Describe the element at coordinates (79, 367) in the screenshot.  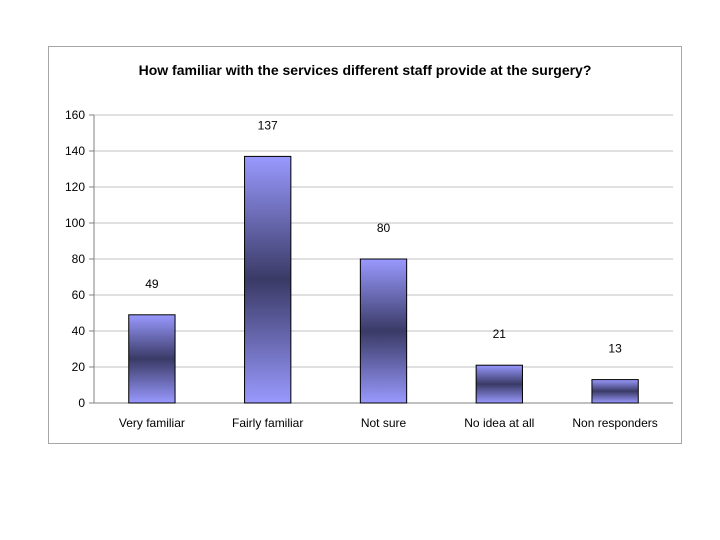
I see `y-tick-label: 20` at that location.